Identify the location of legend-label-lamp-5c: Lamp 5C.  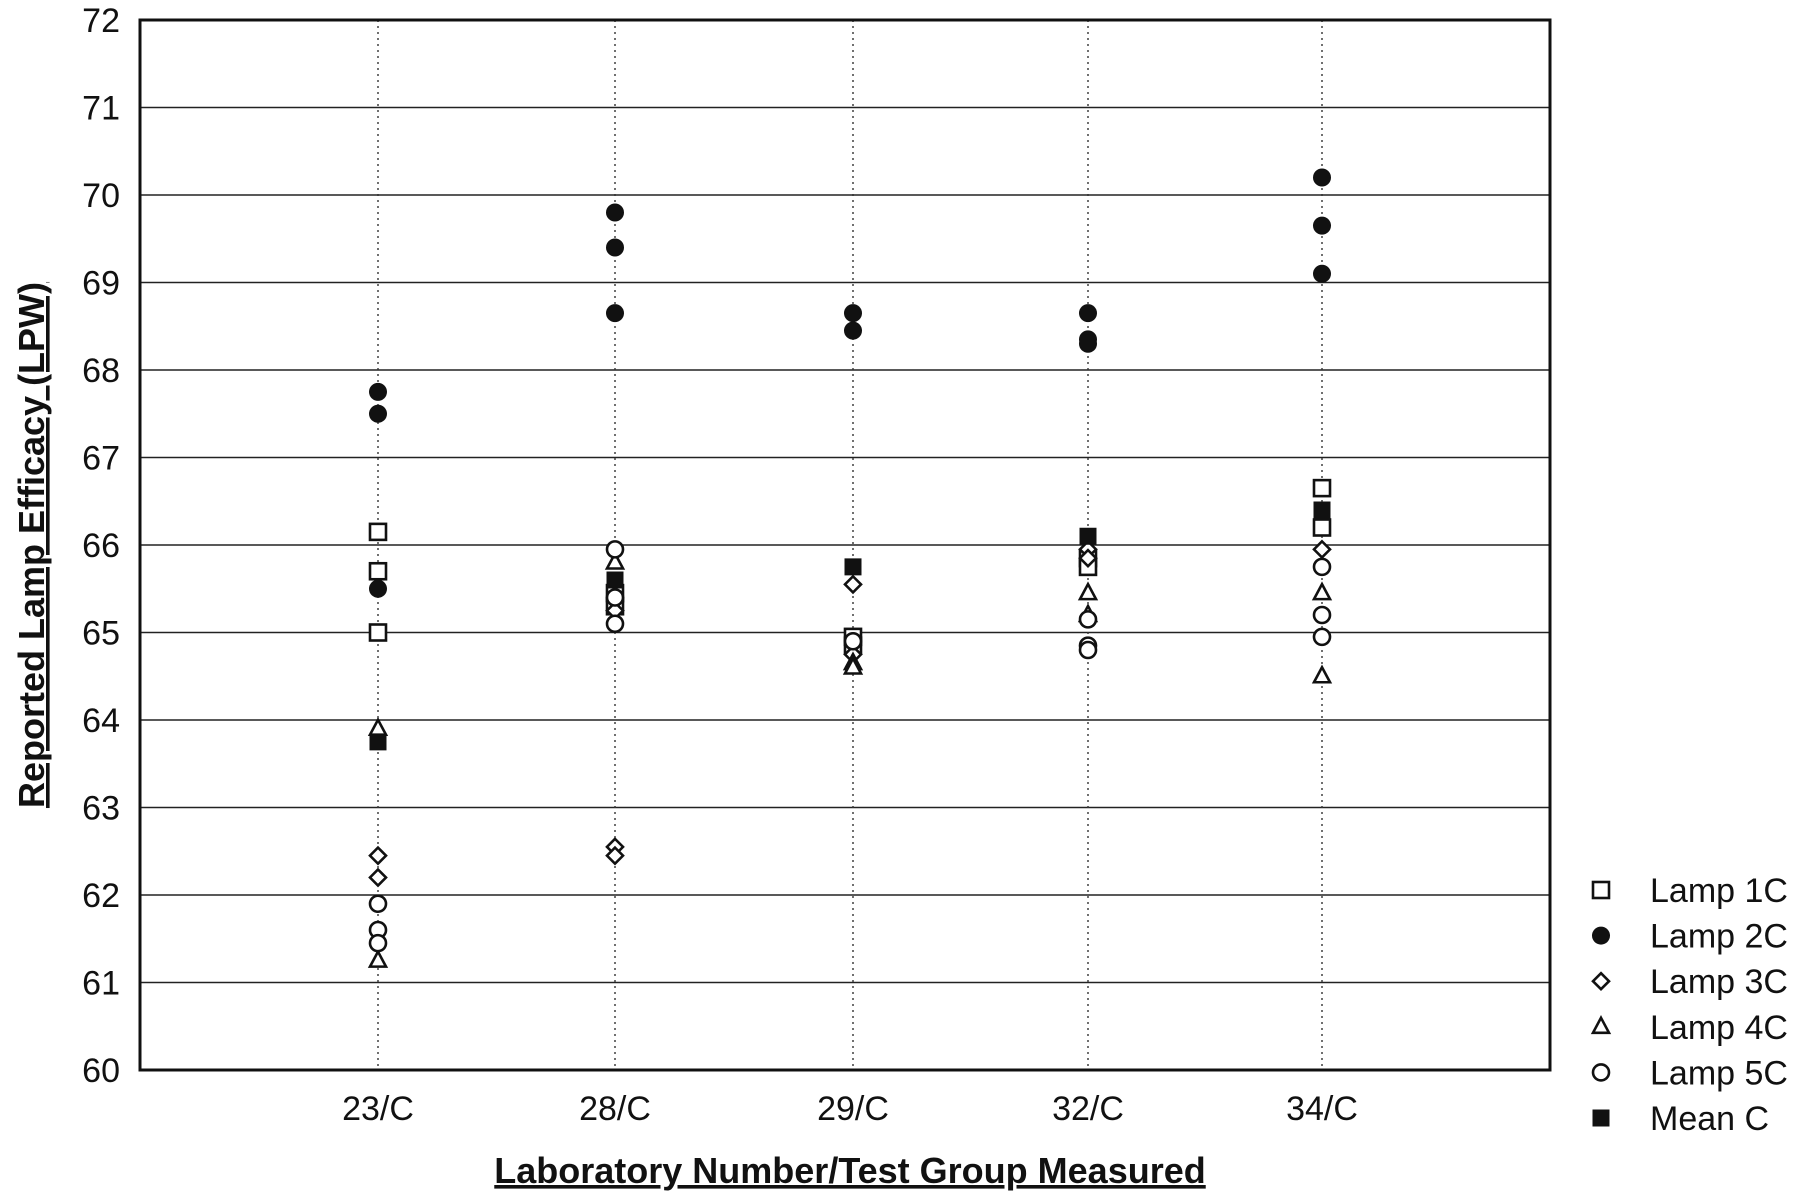
(1719, 1073).